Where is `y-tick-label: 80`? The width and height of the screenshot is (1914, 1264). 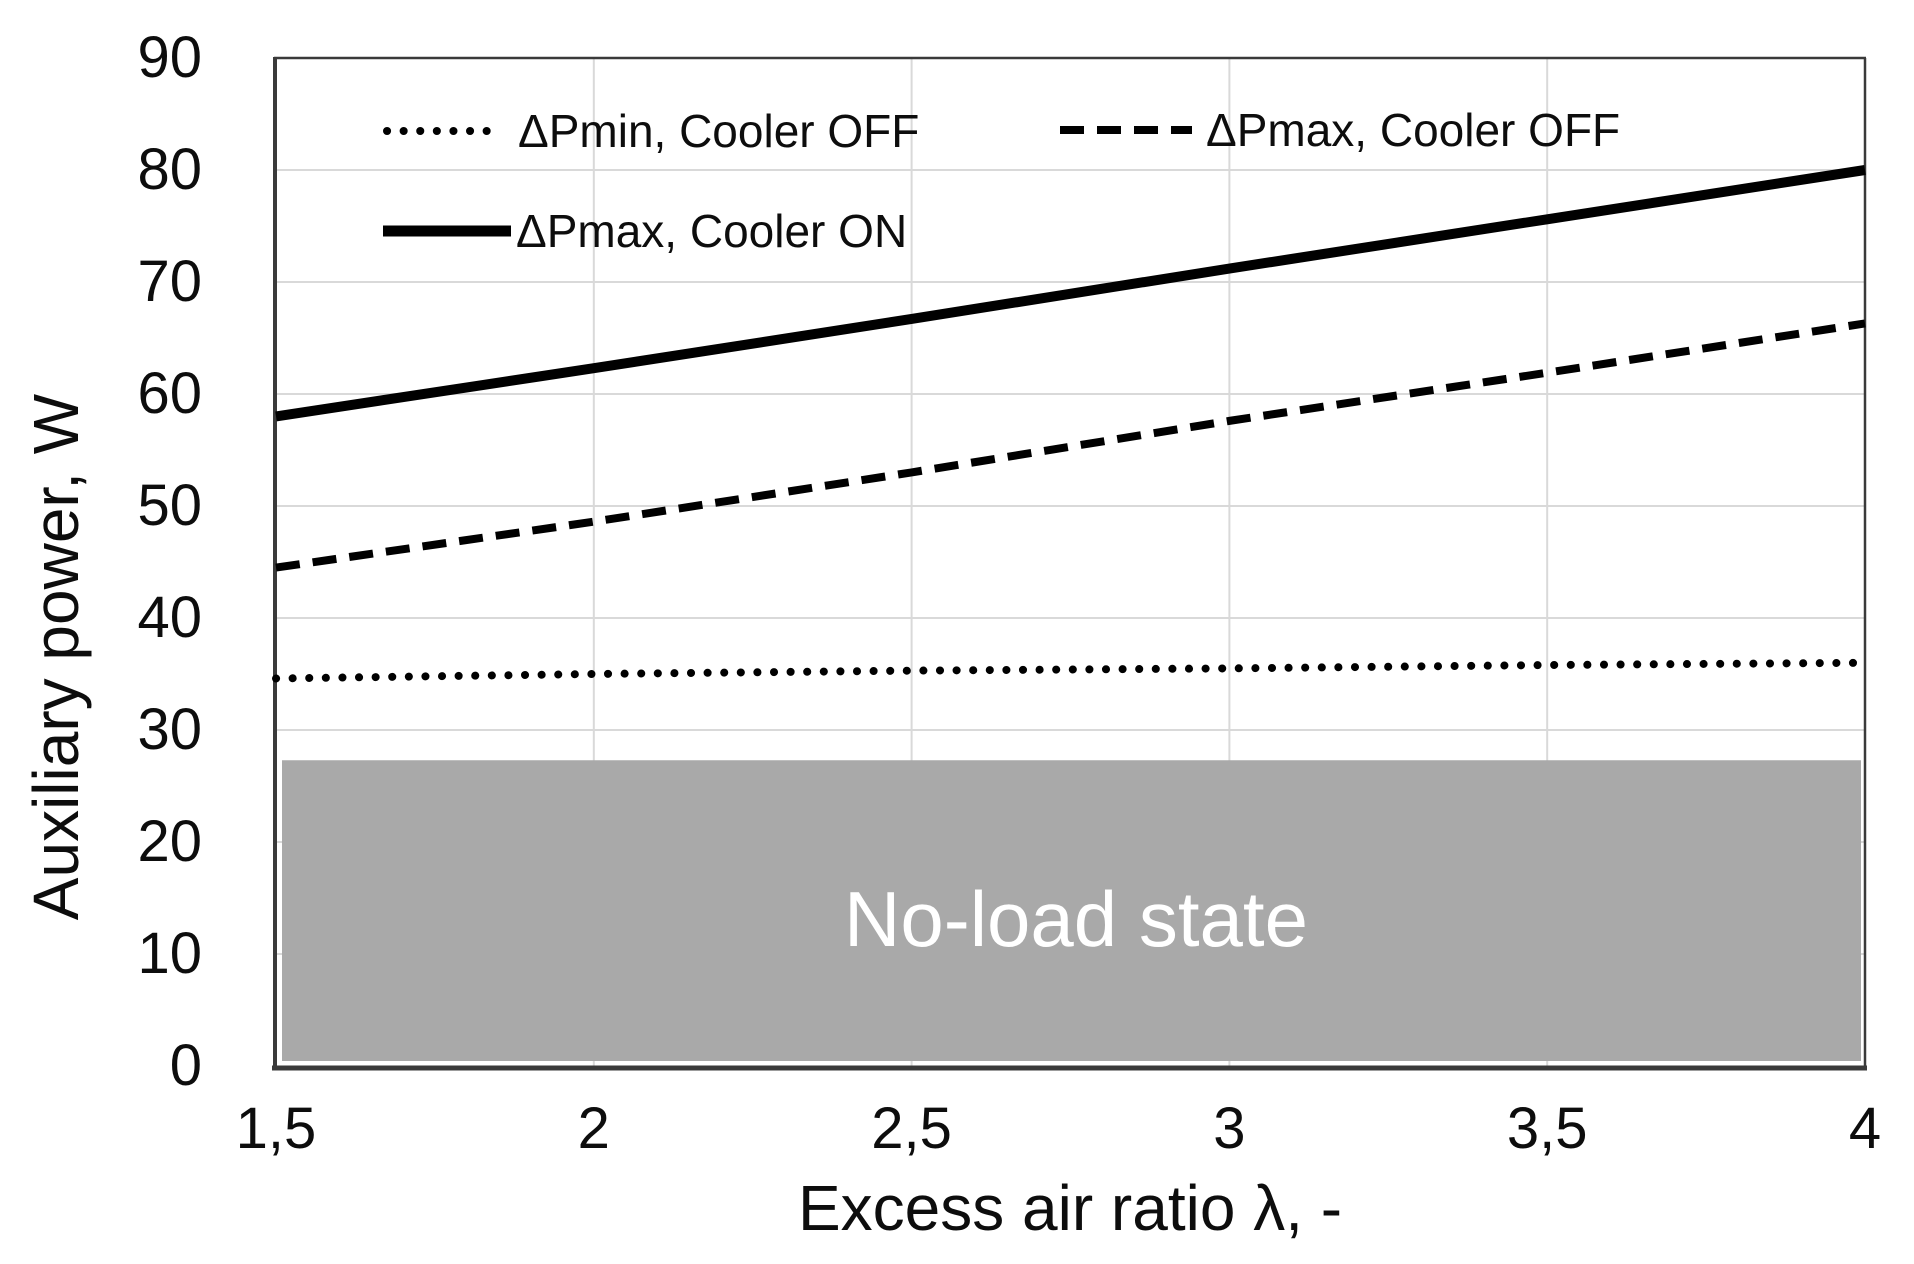 y-tick-label: 80 is located at coordinates (169, 169).